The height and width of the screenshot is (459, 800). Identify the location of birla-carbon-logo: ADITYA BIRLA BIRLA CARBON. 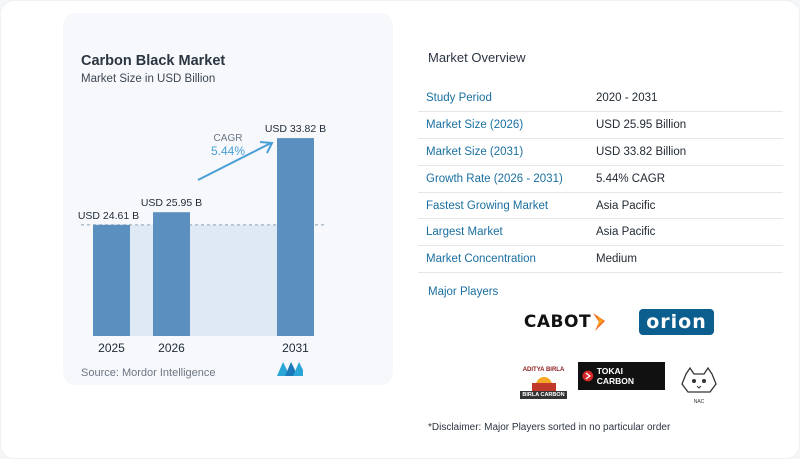
(543, 383).